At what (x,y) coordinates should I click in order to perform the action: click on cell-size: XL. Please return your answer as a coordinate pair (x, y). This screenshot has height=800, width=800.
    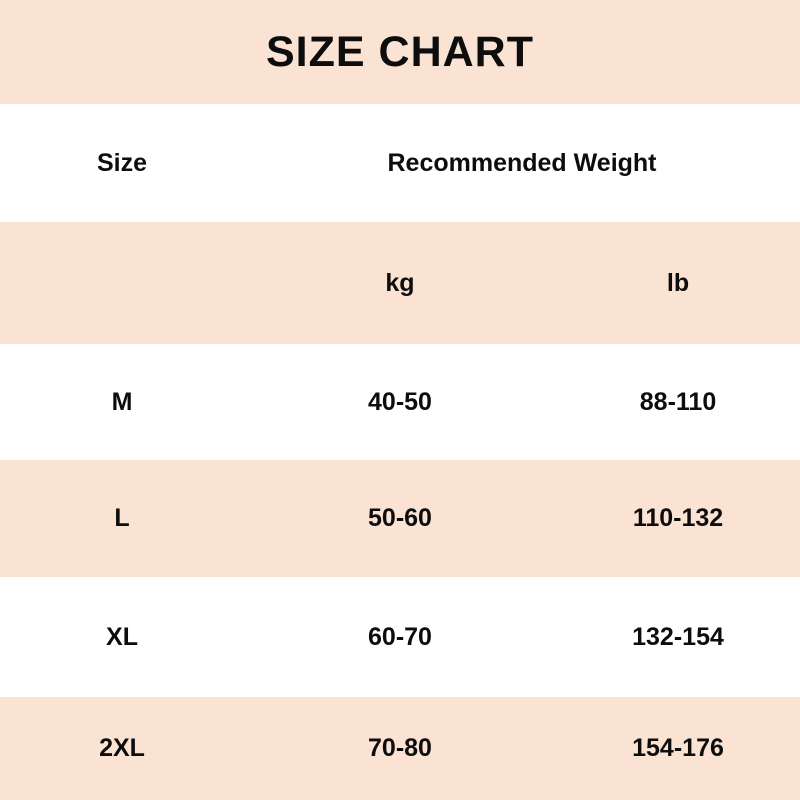
    Looking at the image, I should click on (122, 636).